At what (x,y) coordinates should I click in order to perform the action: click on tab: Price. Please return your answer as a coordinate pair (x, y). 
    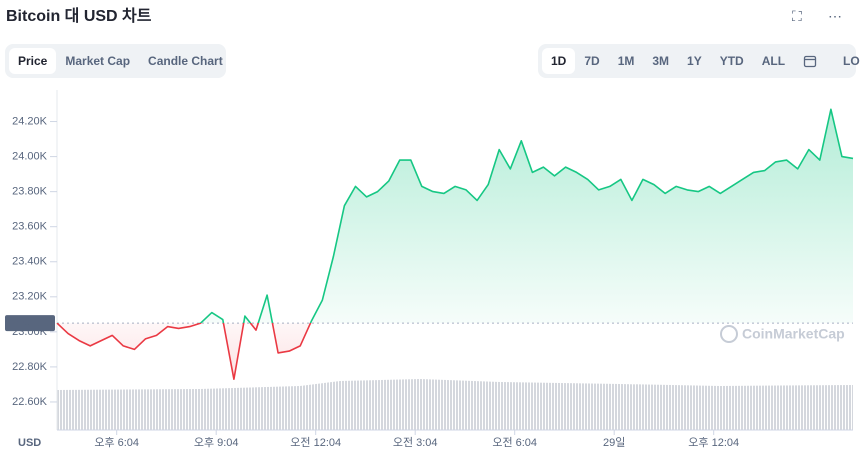
    Looking at the image, I should click on (33, 61).